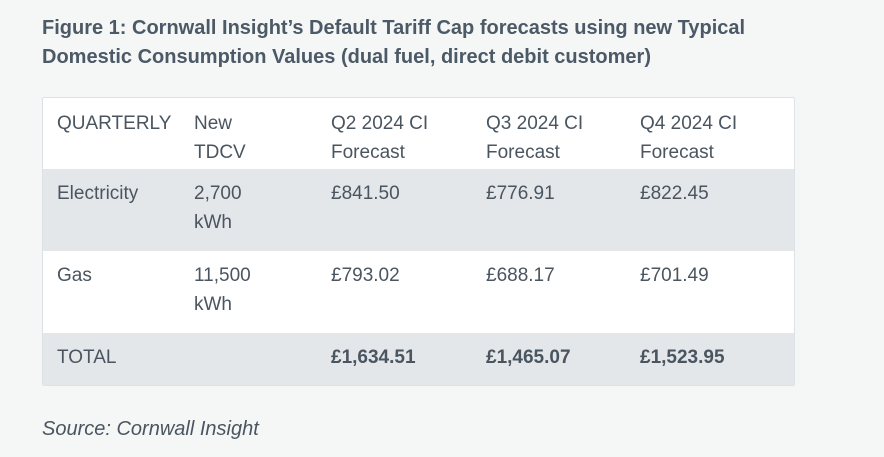  What do you see at coordinates (218, 193) in the screenshot?
I see `row-tdcv-value: 2,700` at bounding box center [218, 193].